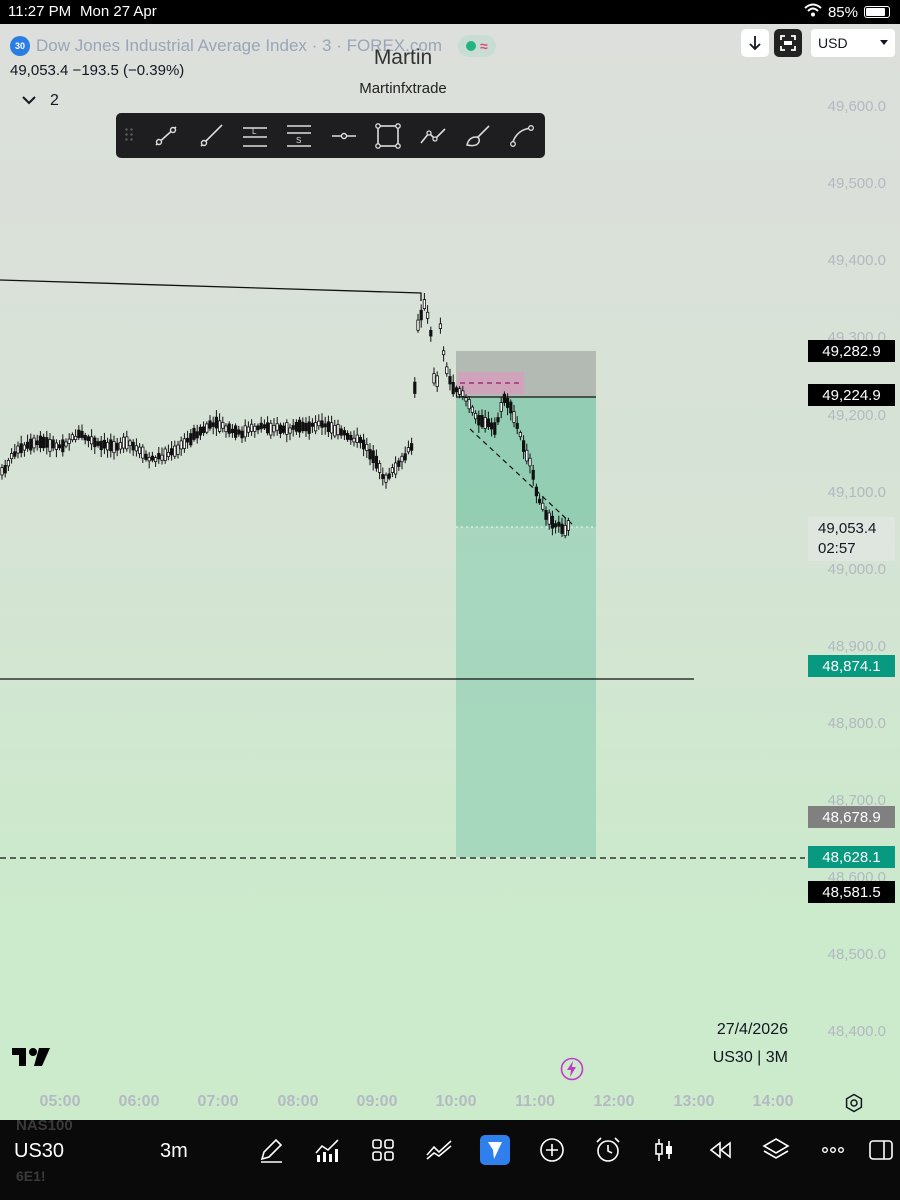 The image size is (900, 1200). Describe the element at coordinates (383, 1150) in the screenshot. I see `layout-grid-icon` at that location.